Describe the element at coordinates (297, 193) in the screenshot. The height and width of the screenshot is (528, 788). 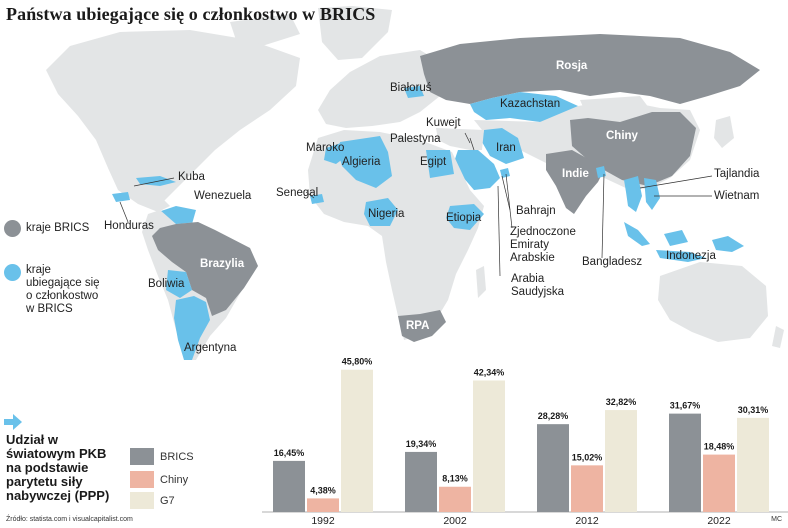
I see `label-senegal: Senegal` at that location.